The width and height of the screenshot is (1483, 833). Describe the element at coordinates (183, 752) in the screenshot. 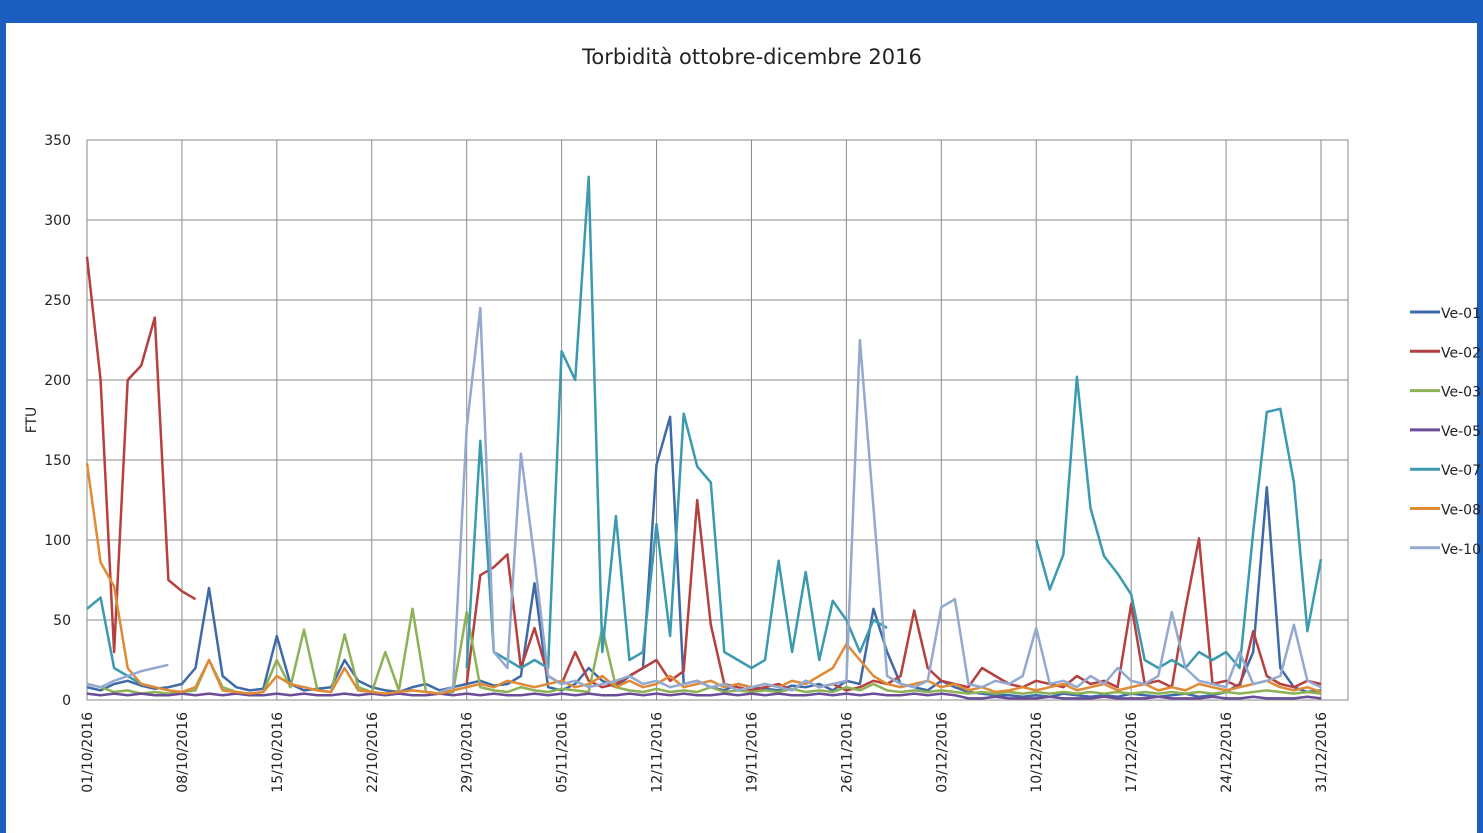

I see `x-tick-label: 08/10/2016` at that location.